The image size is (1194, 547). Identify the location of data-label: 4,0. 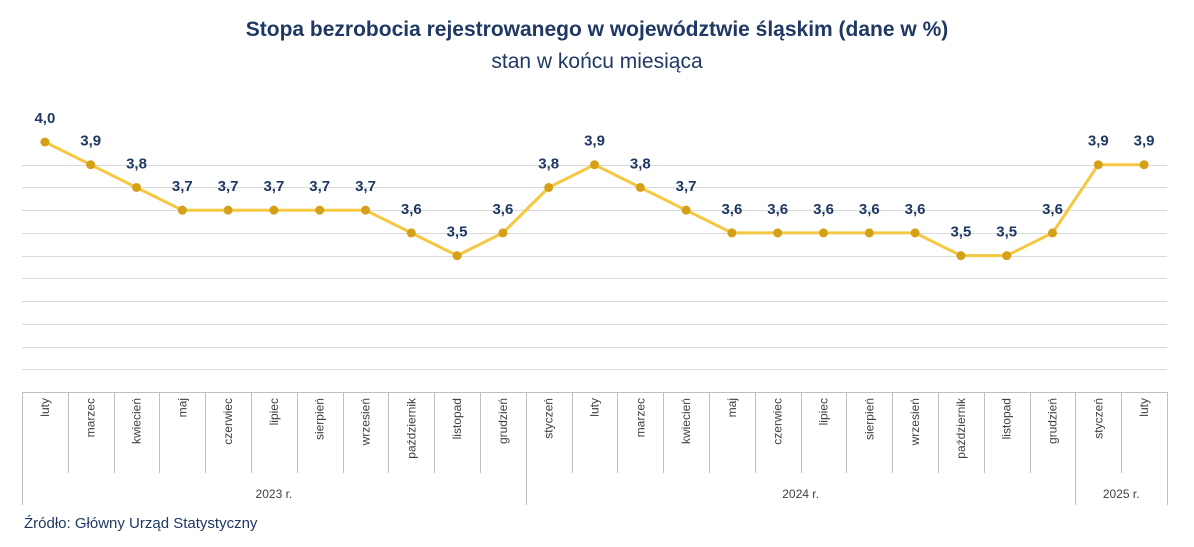
(44, 118).